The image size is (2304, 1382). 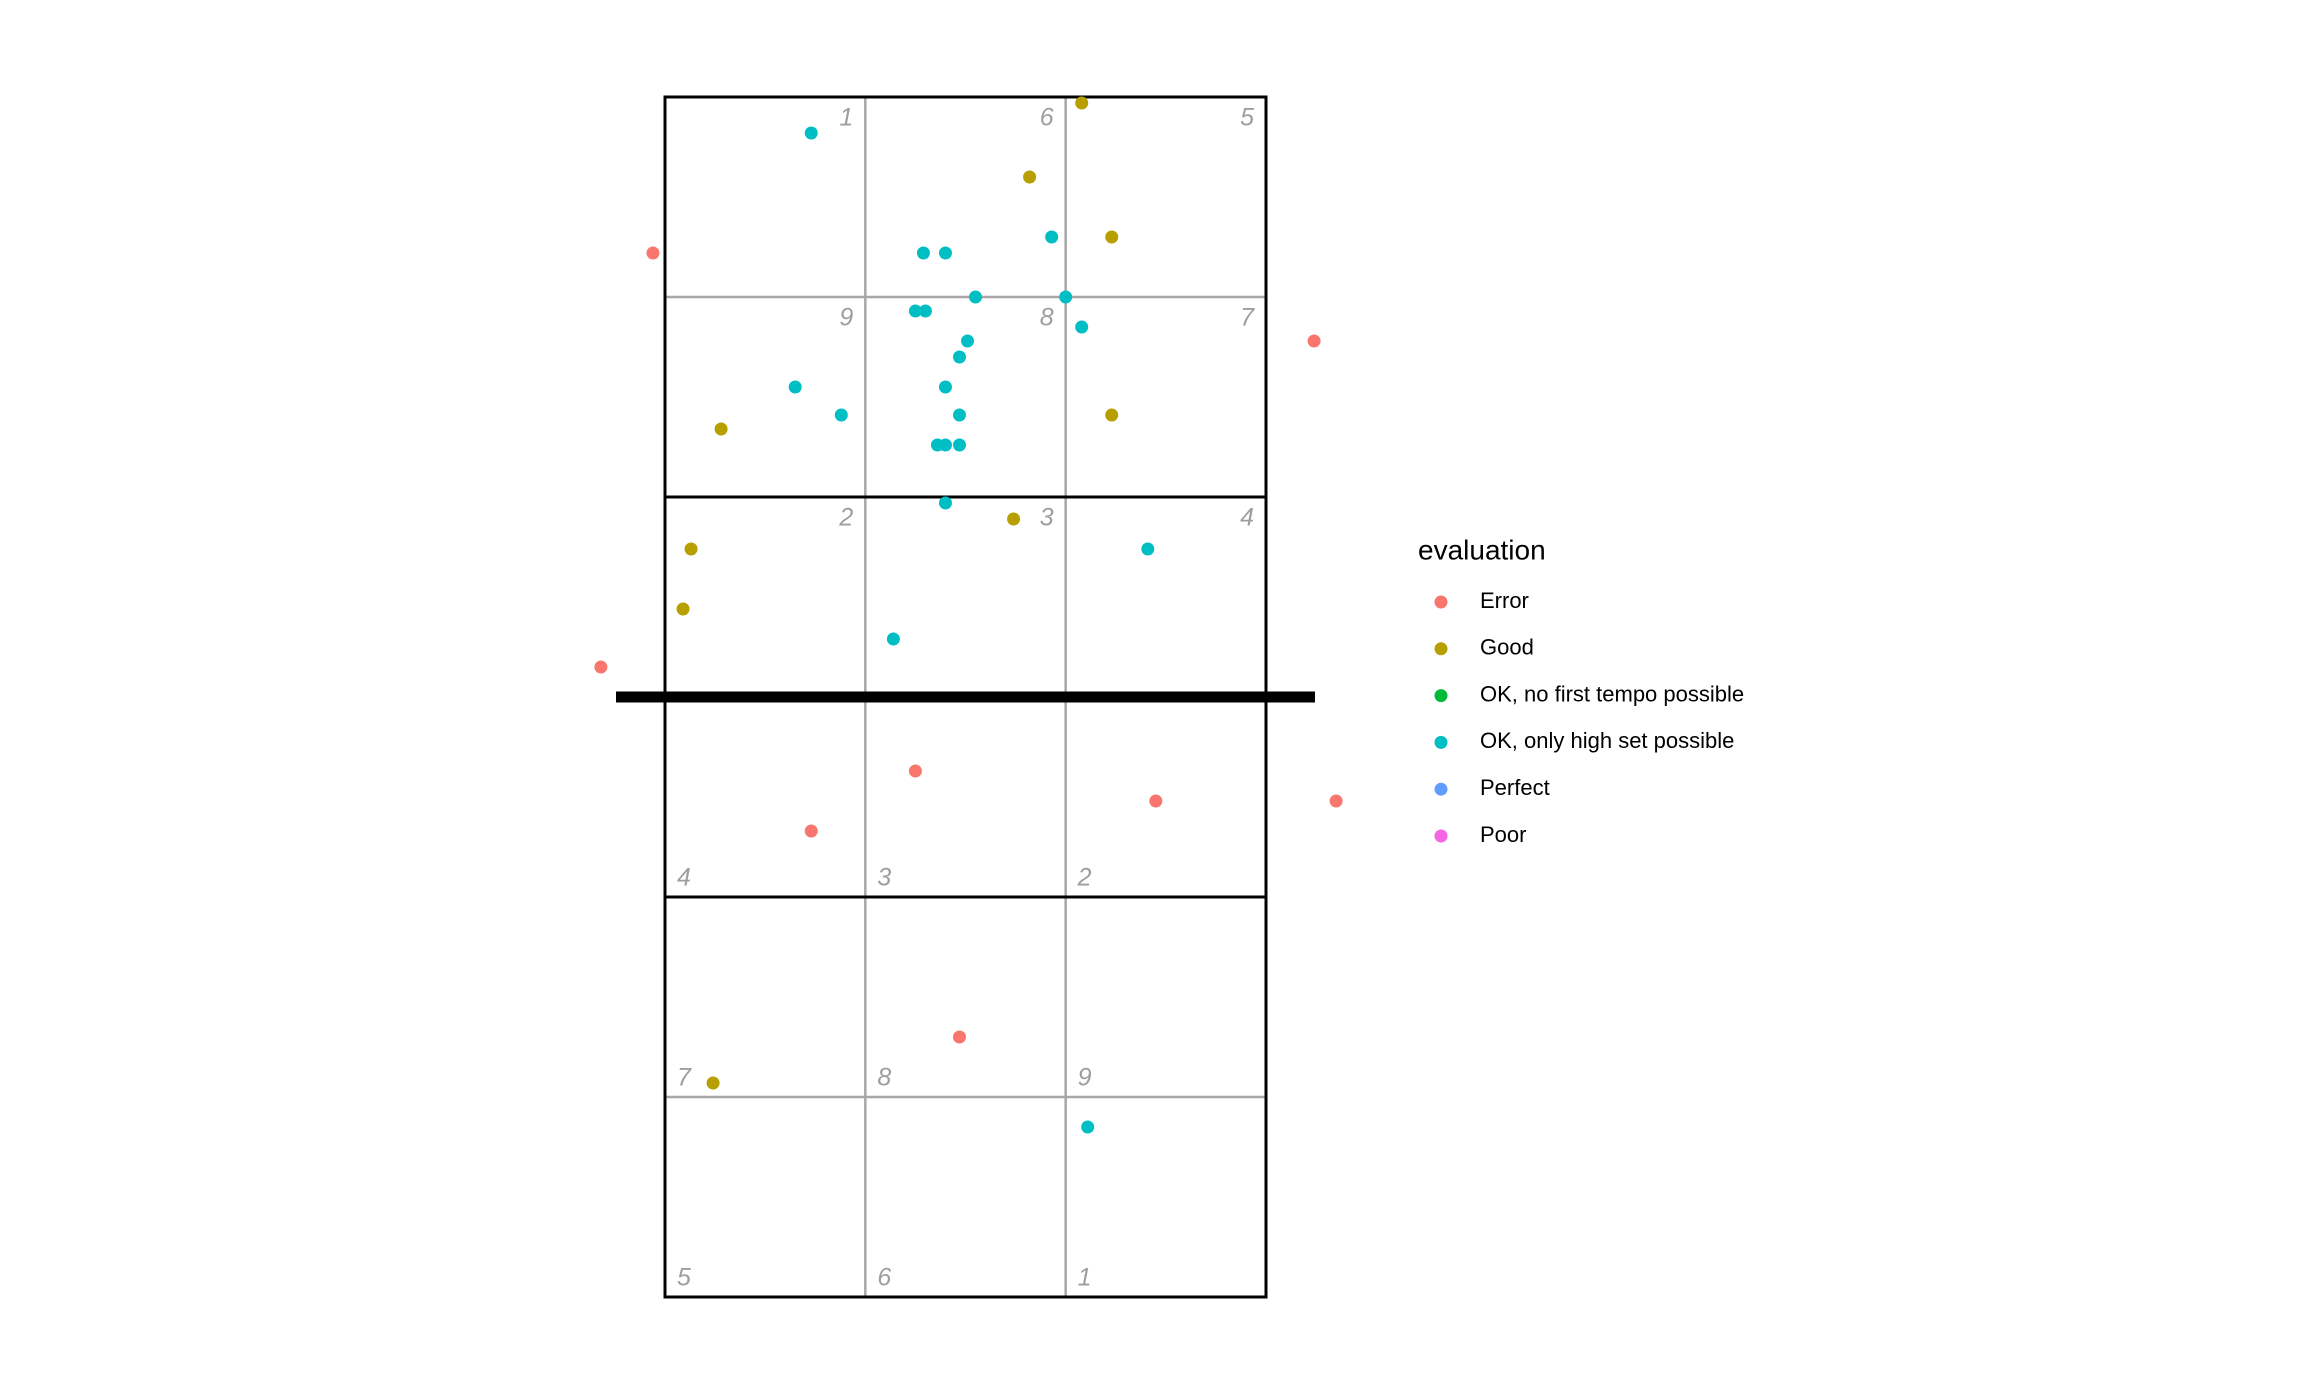 I want to click on legend-label: Error, so click(x=1504, y=600).